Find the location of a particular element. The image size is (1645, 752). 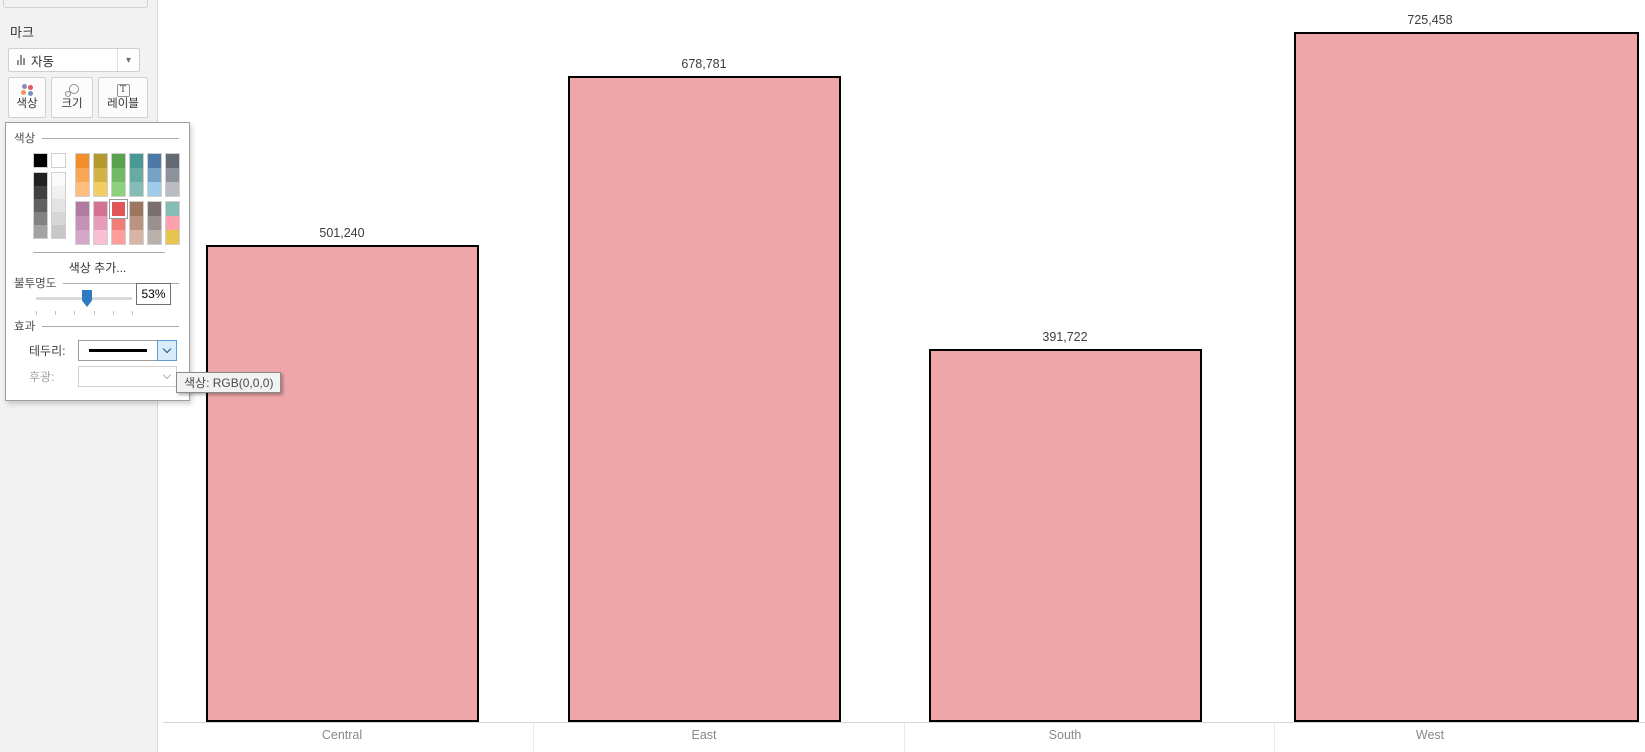

label-button: T 레이블 is located at coordinates (123, 97).